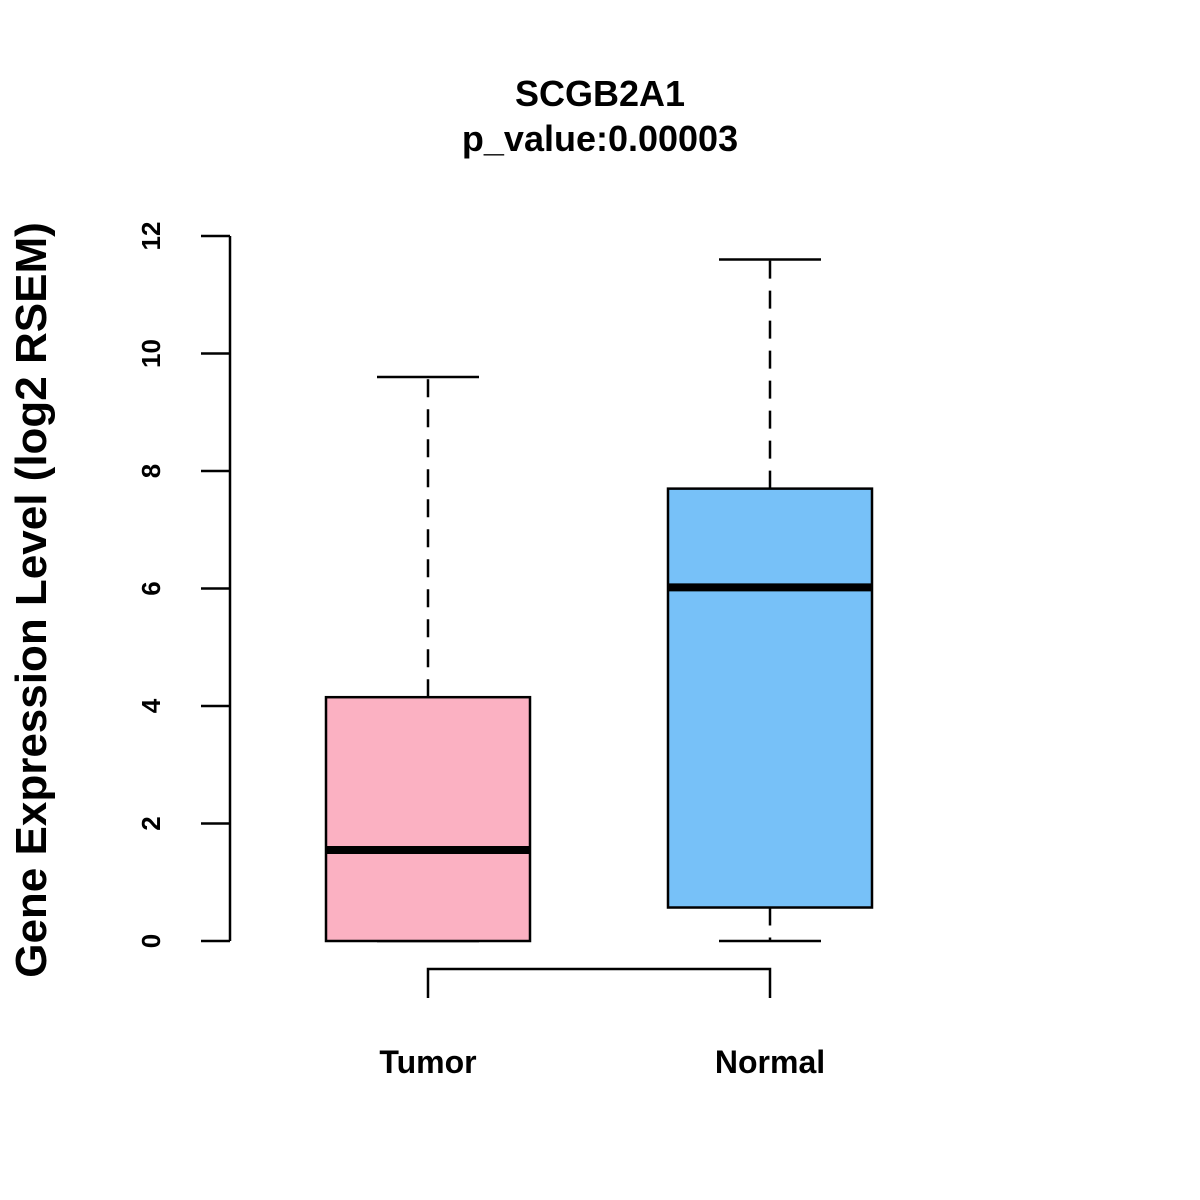 This screenshot has height=1200, width=1200. Describe the element at coordinates (770, 1062) in the screenshot. I see `category-label: Normal` at that location.